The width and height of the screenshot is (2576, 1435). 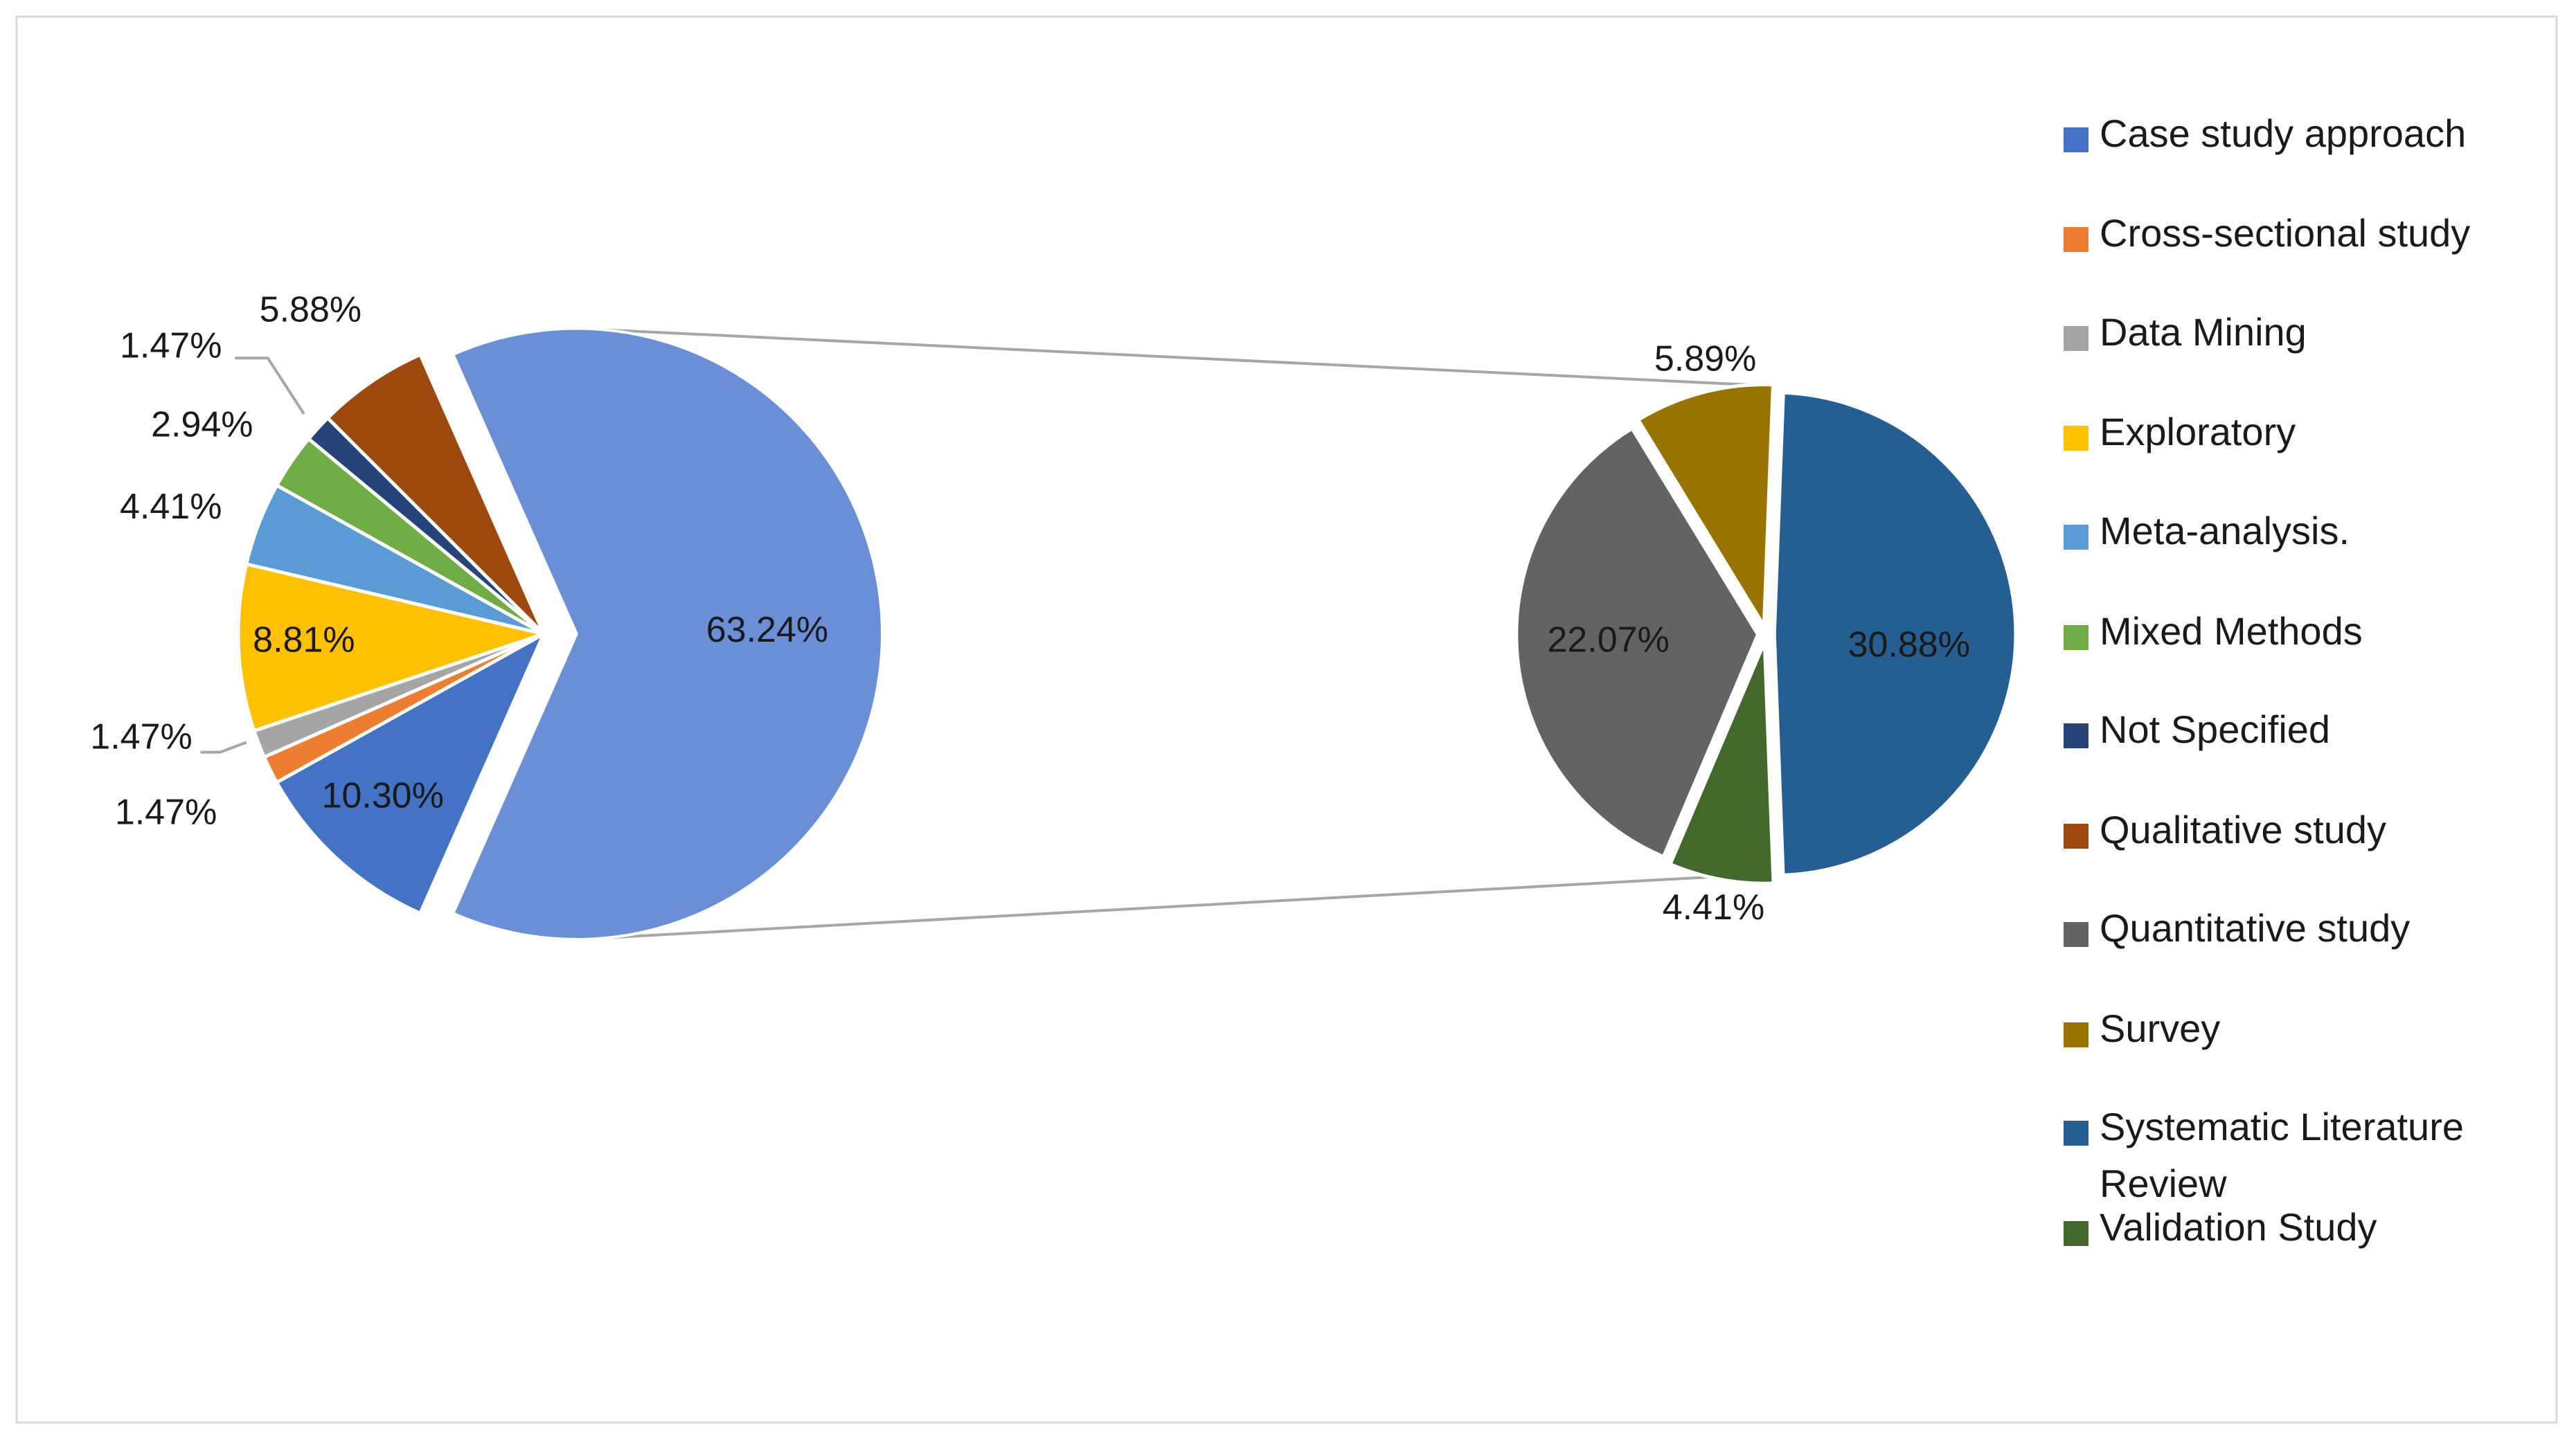 I want to click on legend-label: Validation Study, so click(x=2238, y=1227).